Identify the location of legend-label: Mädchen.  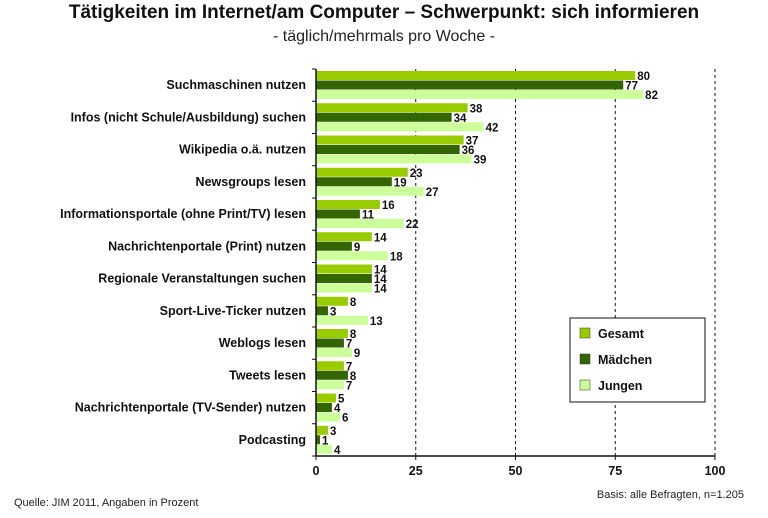
(625, 360).